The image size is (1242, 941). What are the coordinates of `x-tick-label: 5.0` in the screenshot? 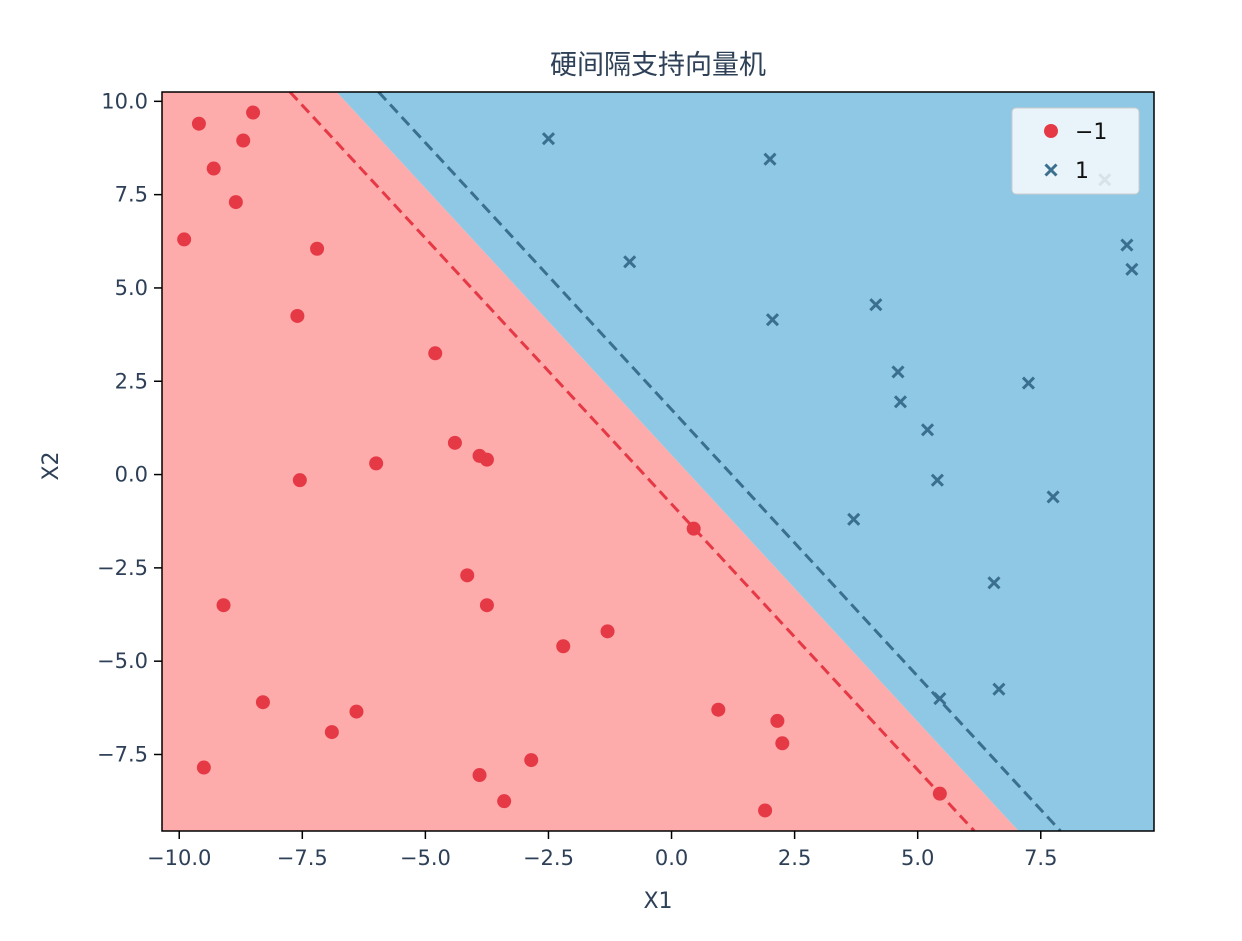 It's located at (917, 858).